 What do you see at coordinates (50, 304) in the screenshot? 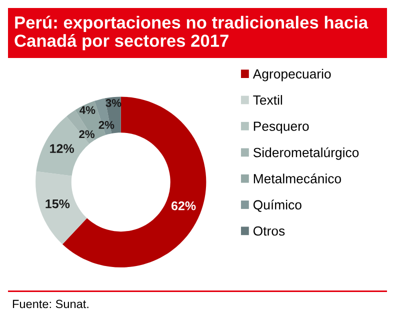
I see `source-note: Fuente: Sunat.` at bounding box center [50, 304].